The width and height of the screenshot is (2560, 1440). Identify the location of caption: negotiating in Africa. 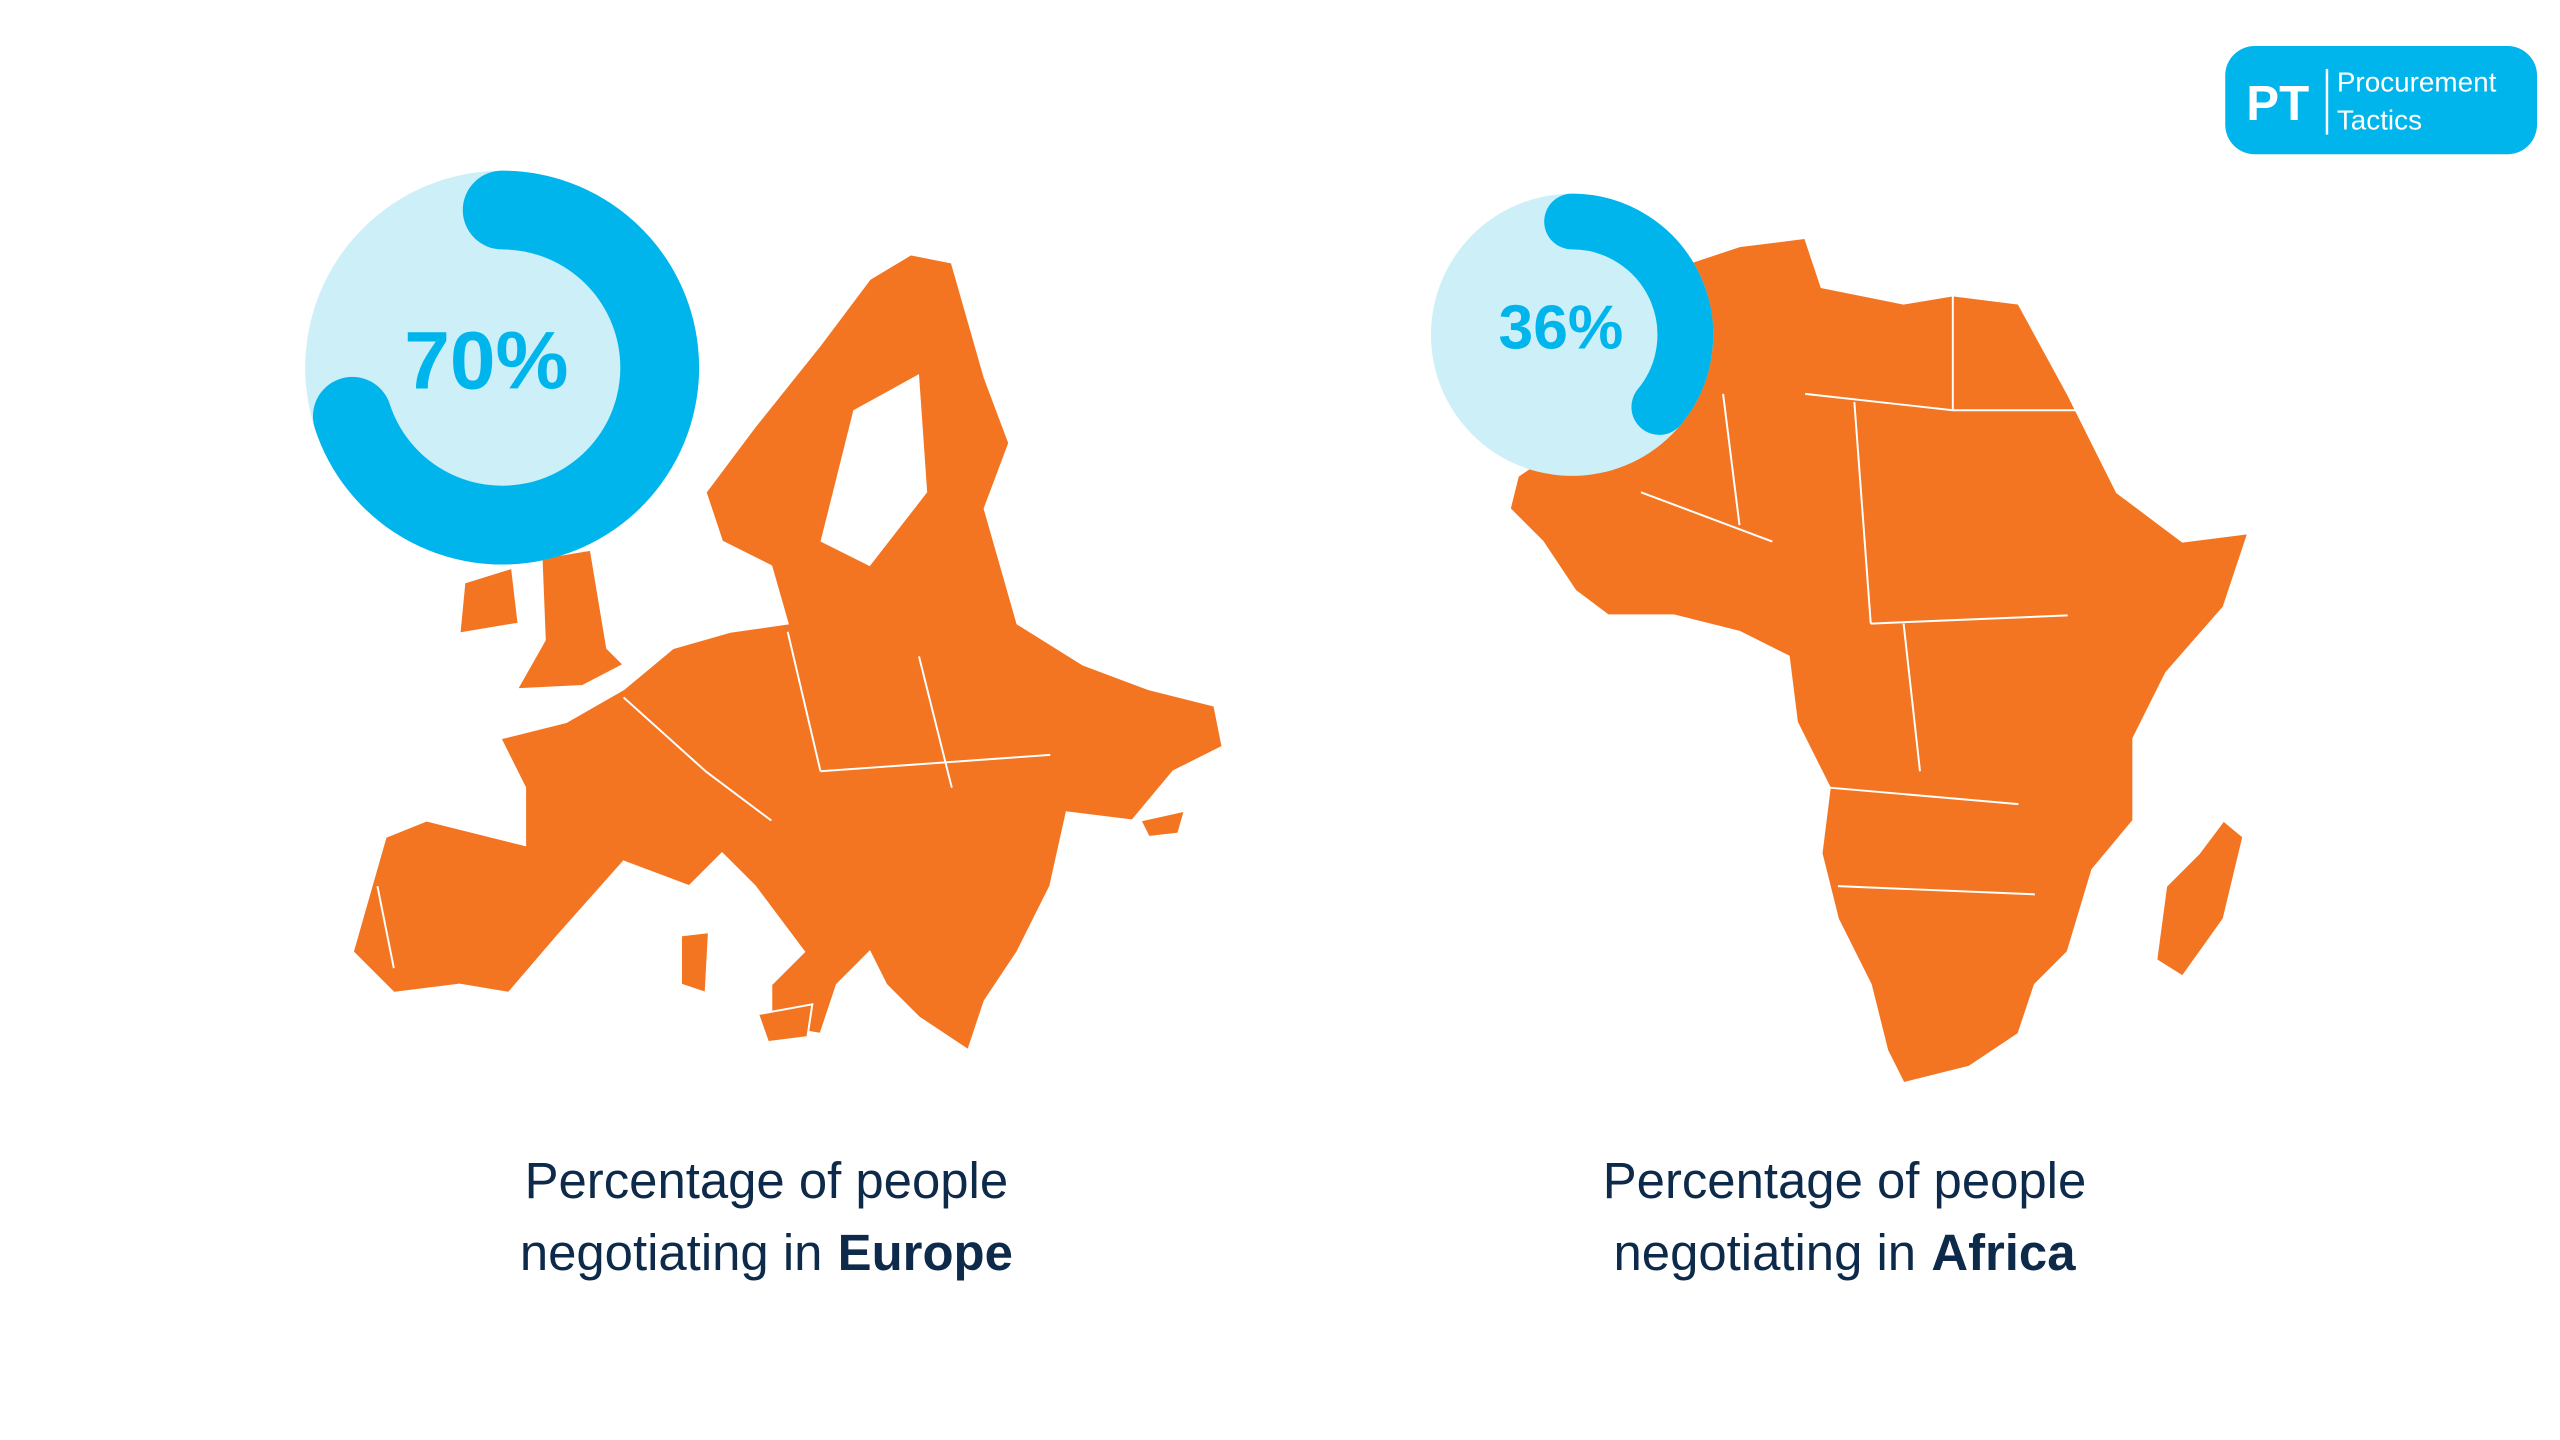
(1845, 1252).